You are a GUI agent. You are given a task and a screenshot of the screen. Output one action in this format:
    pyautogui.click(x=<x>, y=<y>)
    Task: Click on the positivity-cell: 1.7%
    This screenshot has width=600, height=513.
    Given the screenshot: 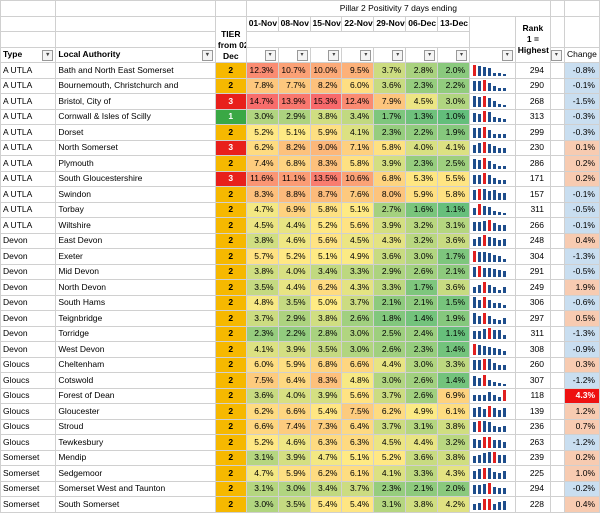 What is the action you would take?
    pyautogui.click(x=422, y=287)
    